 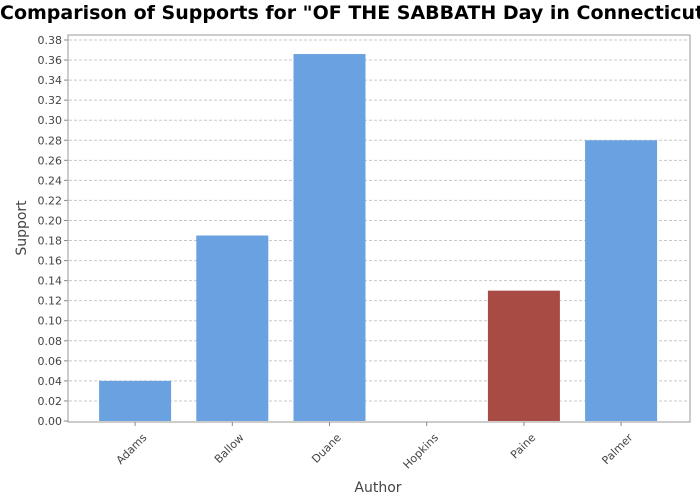 I want to click on y-tick-label: 0.18, so click(x=50, y=241).